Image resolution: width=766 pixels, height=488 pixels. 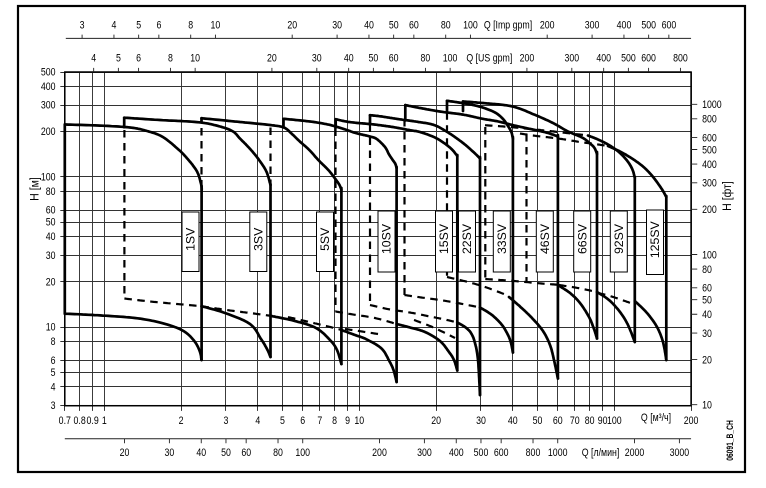 I want to click on svg-text: 90, so click(x=603, y=421).